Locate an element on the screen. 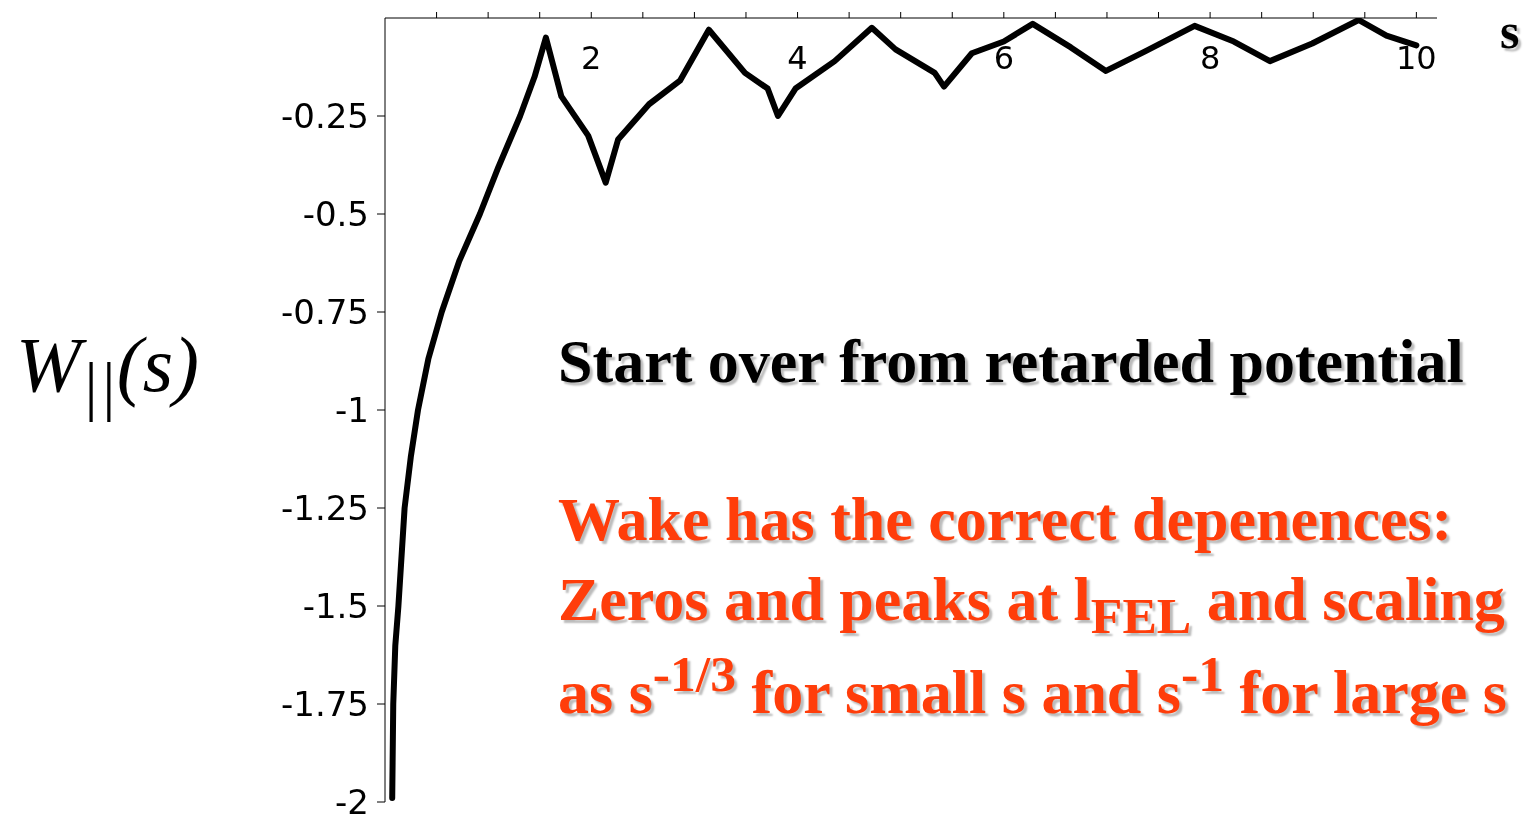 Image resolution: width=1537 pixels, height=817 pixels. y-tick-label: -1 is located at coordinates (352, 410).